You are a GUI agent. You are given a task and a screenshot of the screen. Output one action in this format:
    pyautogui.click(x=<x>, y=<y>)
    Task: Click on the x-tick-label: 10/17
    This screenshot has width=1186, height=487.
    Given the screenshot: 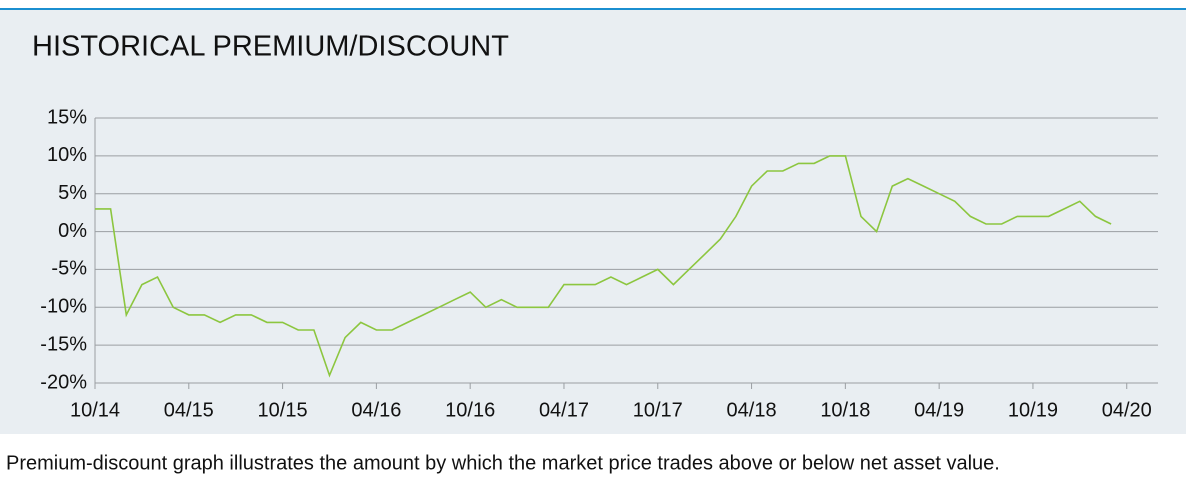 What is the action you would take?
    pyautogui.click(x=658, y=410)
    